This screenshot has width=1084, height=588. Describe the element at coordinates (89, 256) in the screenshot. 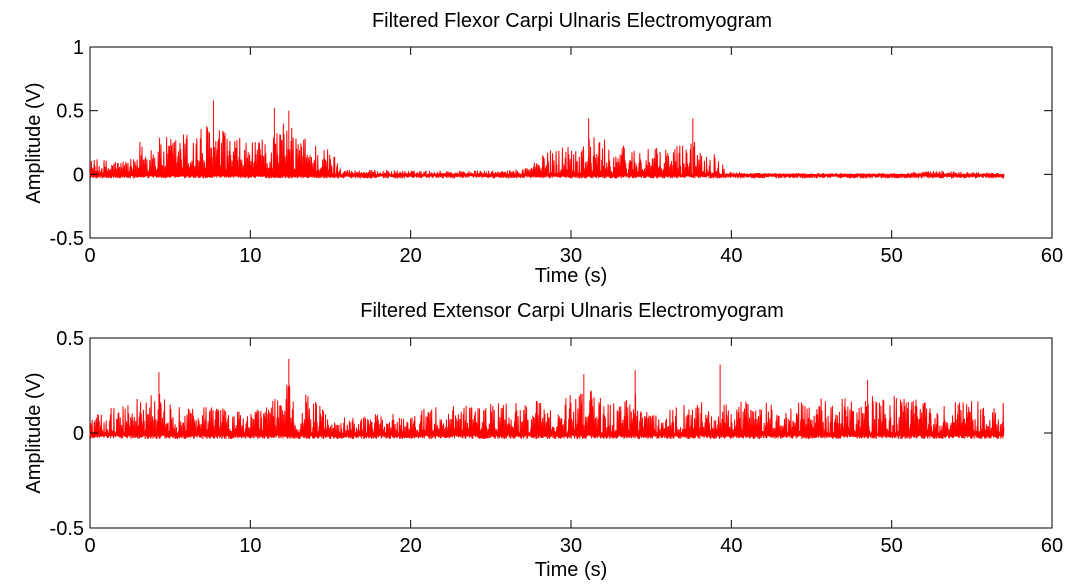

I see `flexor-x-tick-label: 0` at that location.